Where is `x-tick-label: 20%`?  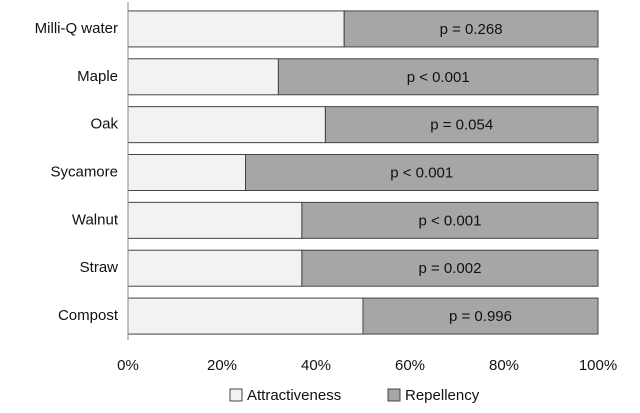 x-tick-label: 20% is located at coordinates (222, 365).